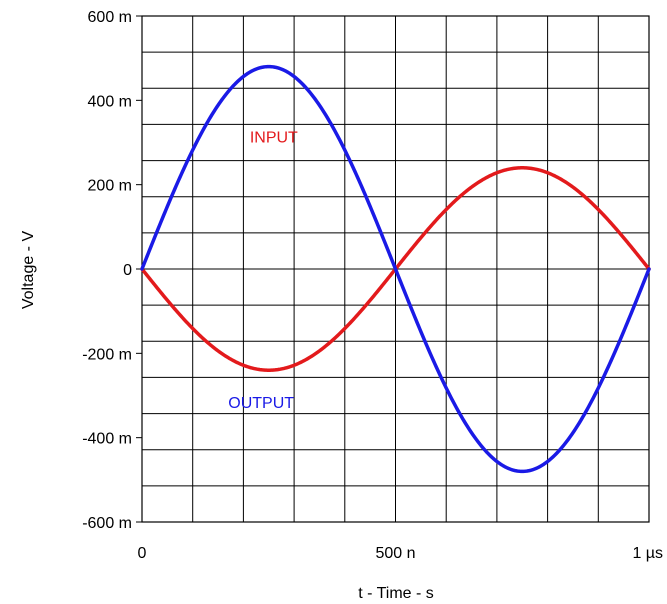  Describe the element at coordinates (110, 101) in the screenshot. I see `y-tick-label: 400 m` at that location.